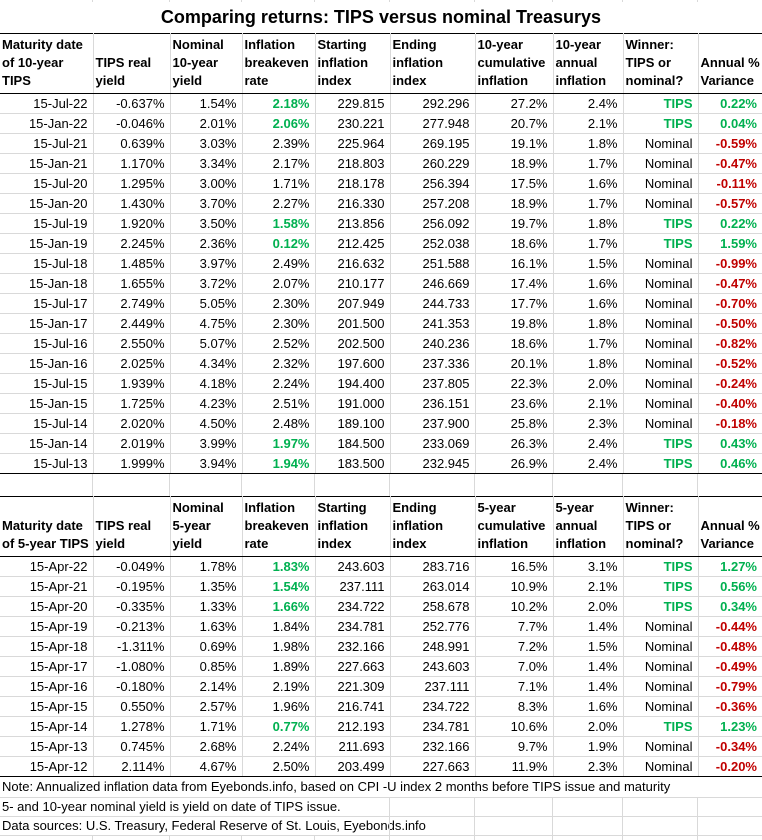 This screenshot has width=762, height=840. Describe the element at coordinates (206, 526) in the screenshot. I see `col-header-nominal-yield: Nominal 5-year yield` at that location.